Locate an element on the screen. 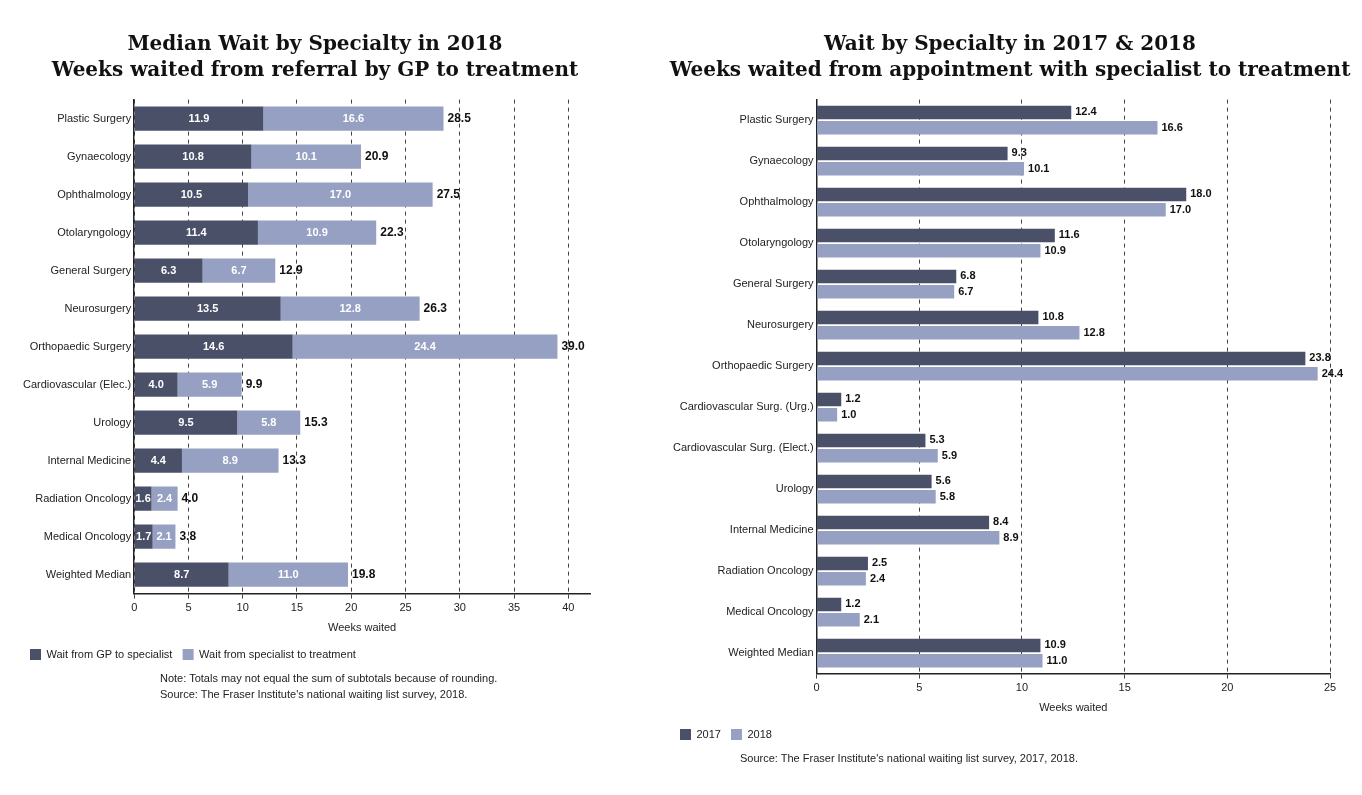 The height and width of the screenshot is (795, 1362). y-tick-label: Neurosurgery is located at coordinates (98, 307).